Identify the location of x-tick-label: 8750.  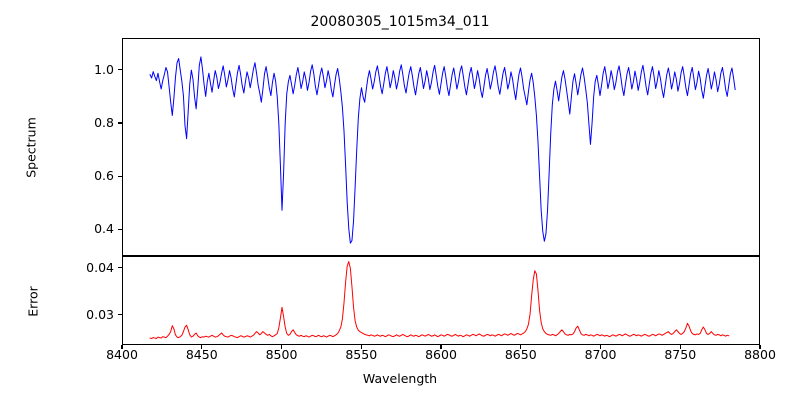
(680, 354).